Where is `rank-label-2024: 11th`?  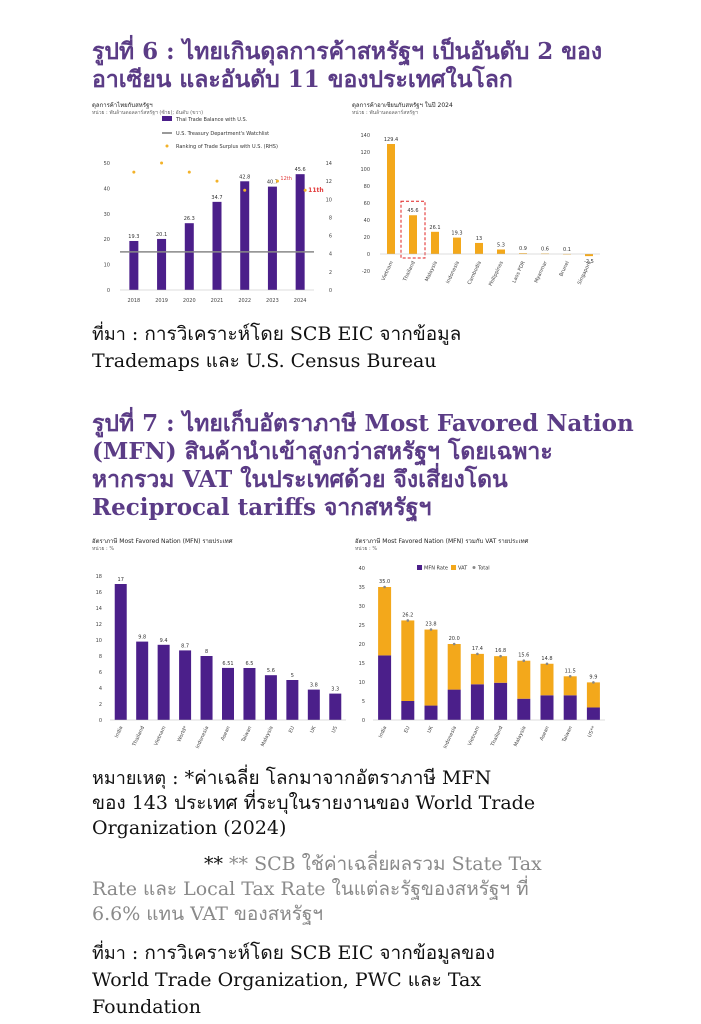 rank-label-2024: 11th is located at coordinates (316, 190).